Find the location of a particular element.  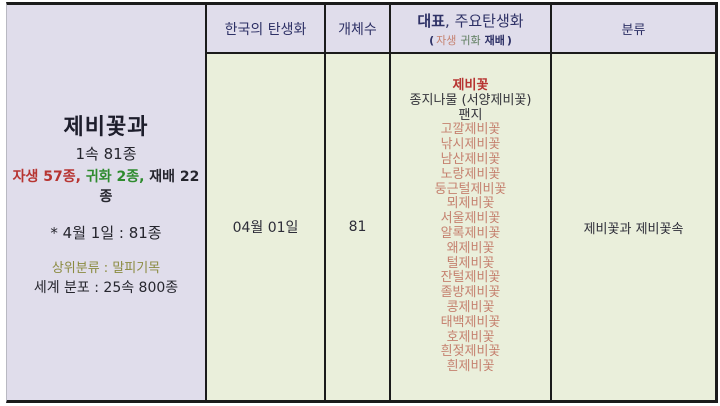

world-distribution-line: 세계 분포 : 25속 800종 is located at coordinates (106, 287).